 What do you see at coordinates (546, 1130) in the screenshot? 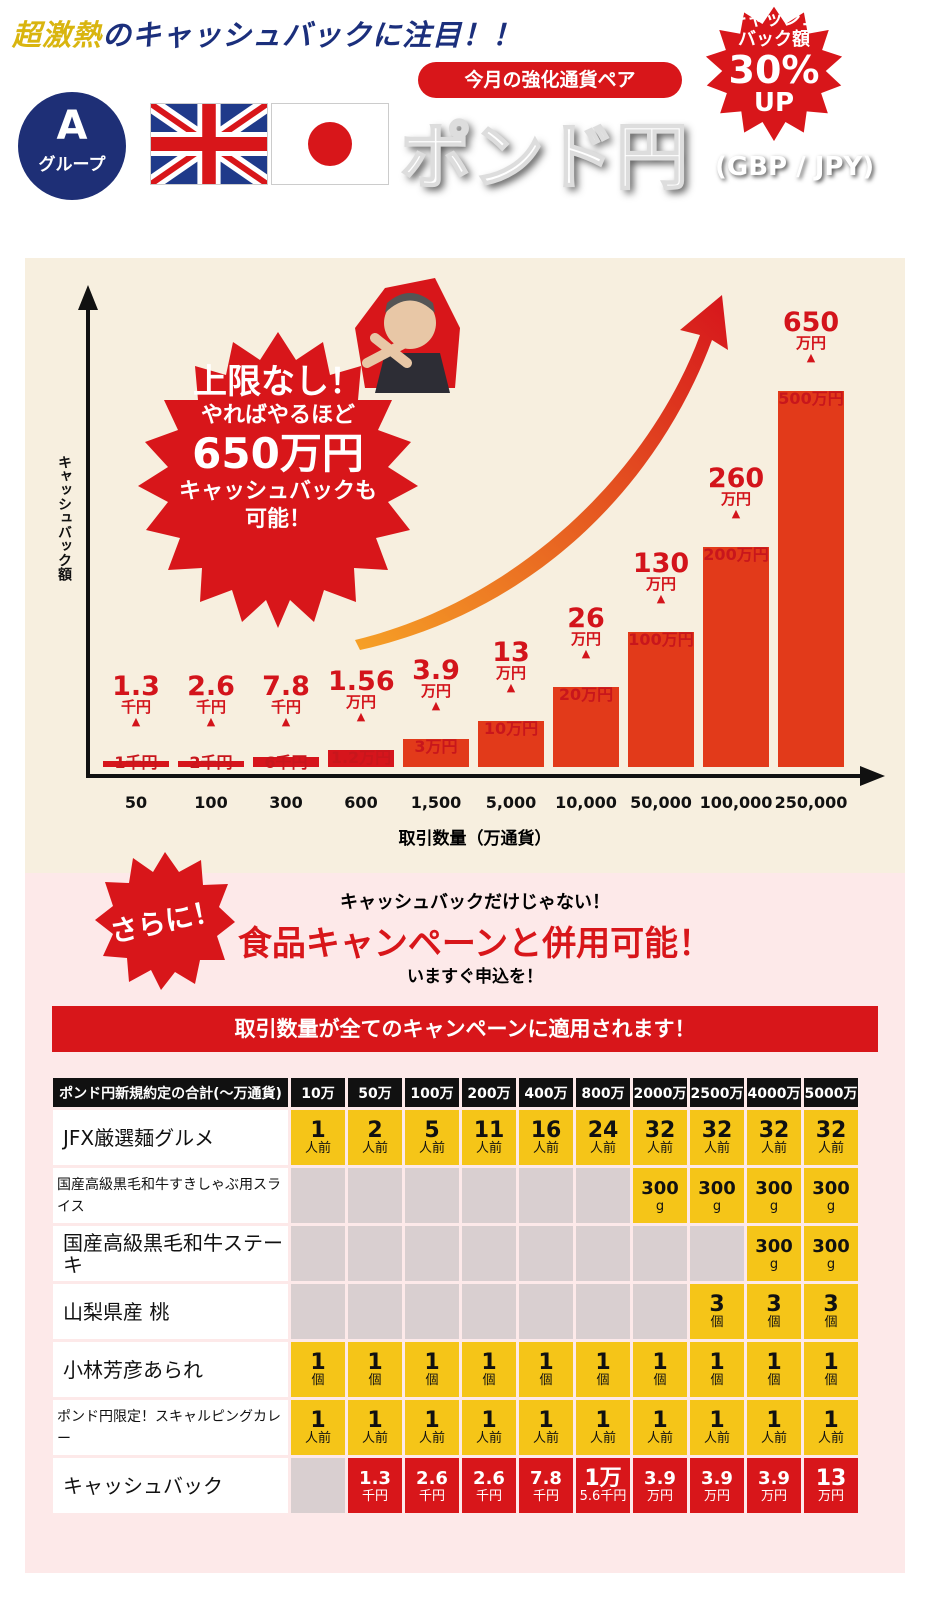
I see `cell-value: 16` at bounding box center [546, 1130].